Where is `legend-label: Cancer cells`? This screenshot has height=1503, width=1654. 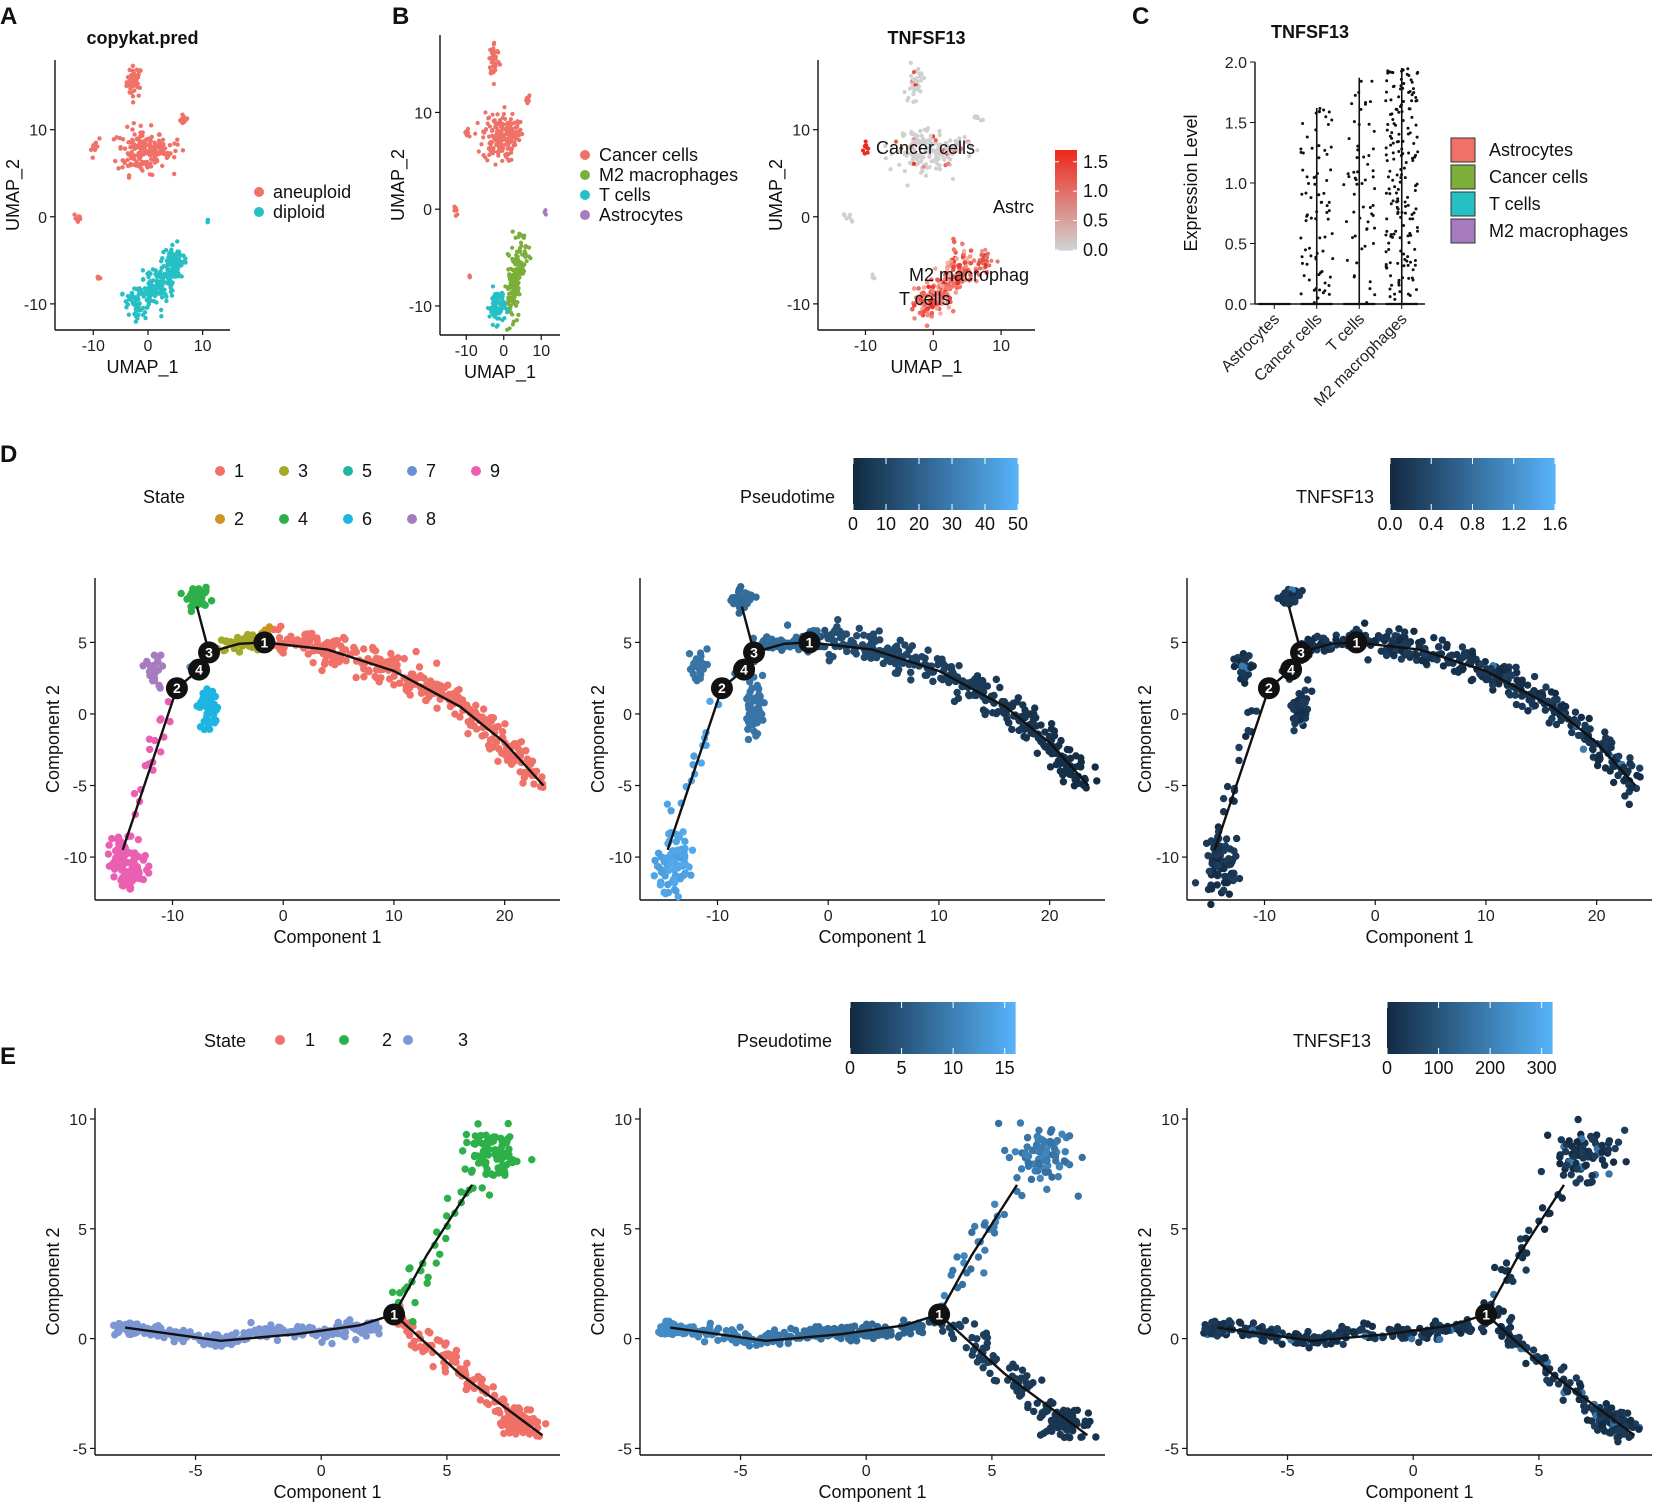
legend-label: Cancer cells is located at coordinates (1538, 177).